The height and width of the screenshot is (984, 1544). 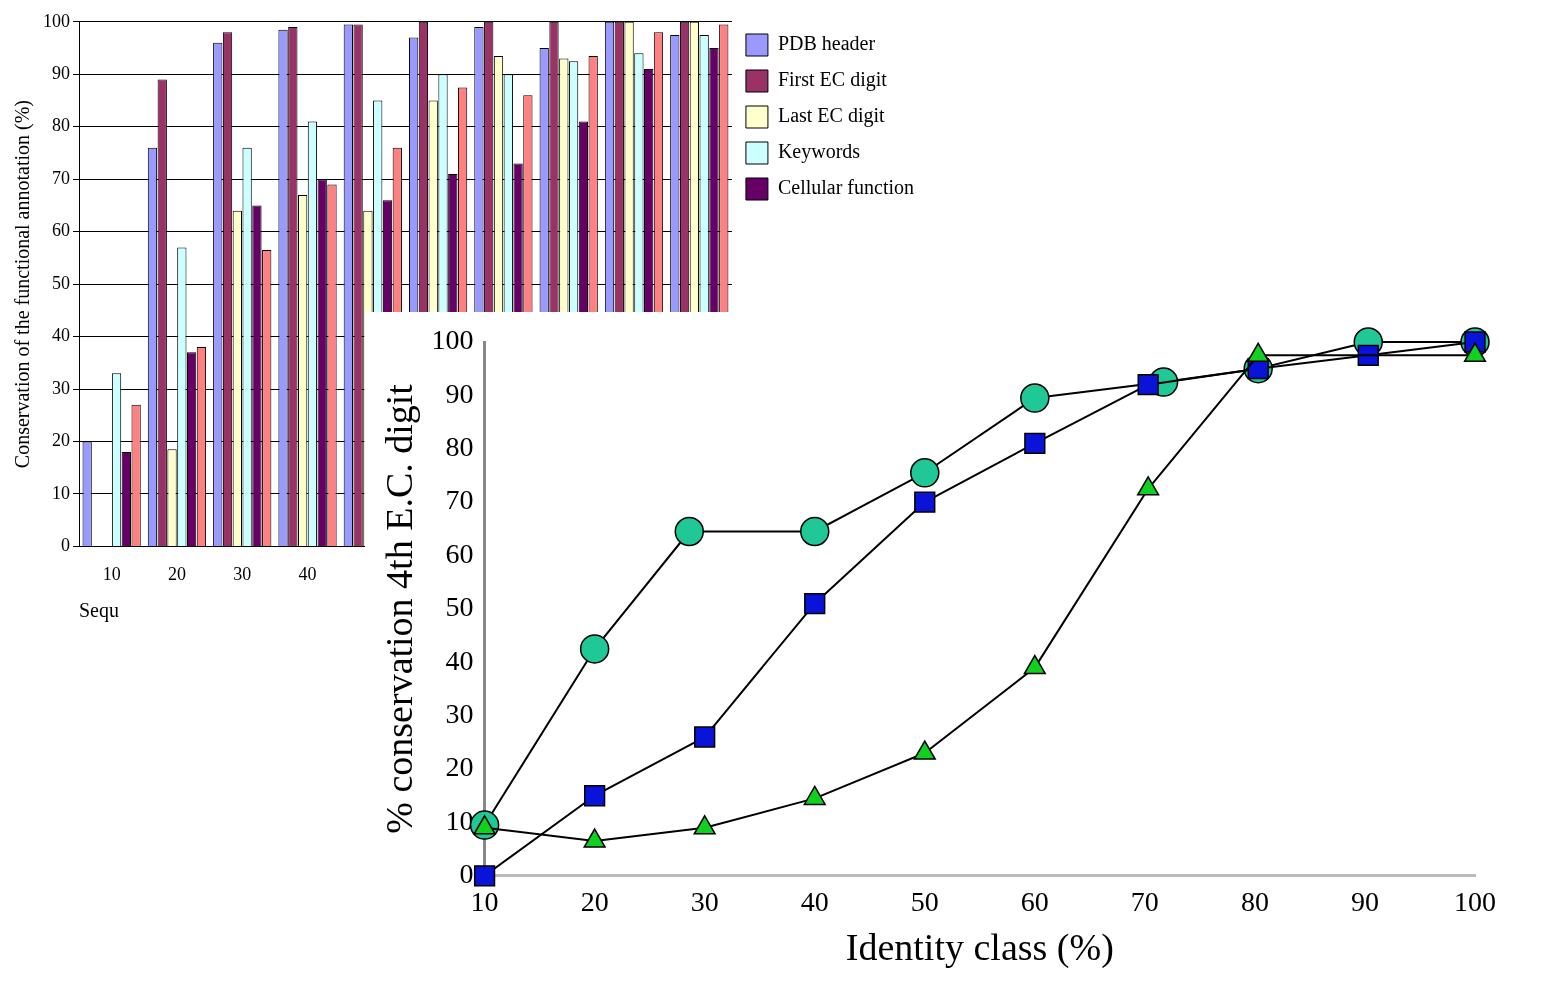 I want to click on x-tick-label: 10, so click(x=111, y=573).